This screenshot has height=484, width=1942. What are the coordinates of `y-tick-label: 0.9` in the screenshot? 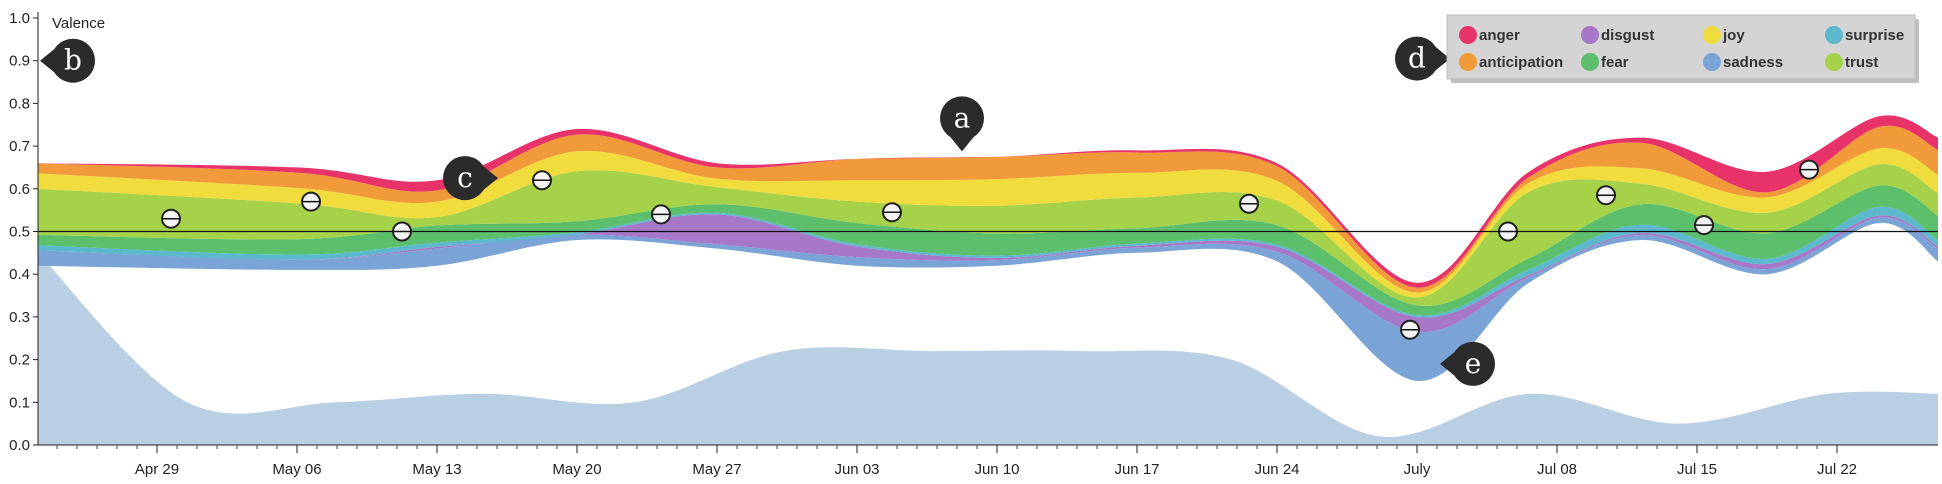 It's located at (19, 61).